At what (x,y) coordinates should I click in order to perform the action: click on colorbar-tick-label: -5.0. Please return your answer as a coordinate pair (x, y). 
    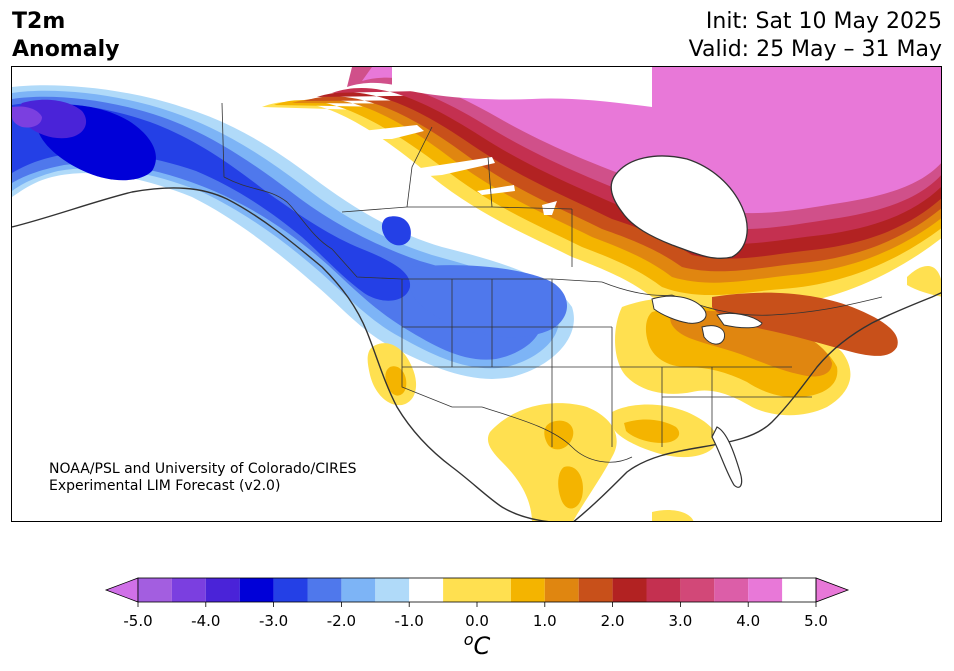
    Looking at the image, I should click on (137, 621).